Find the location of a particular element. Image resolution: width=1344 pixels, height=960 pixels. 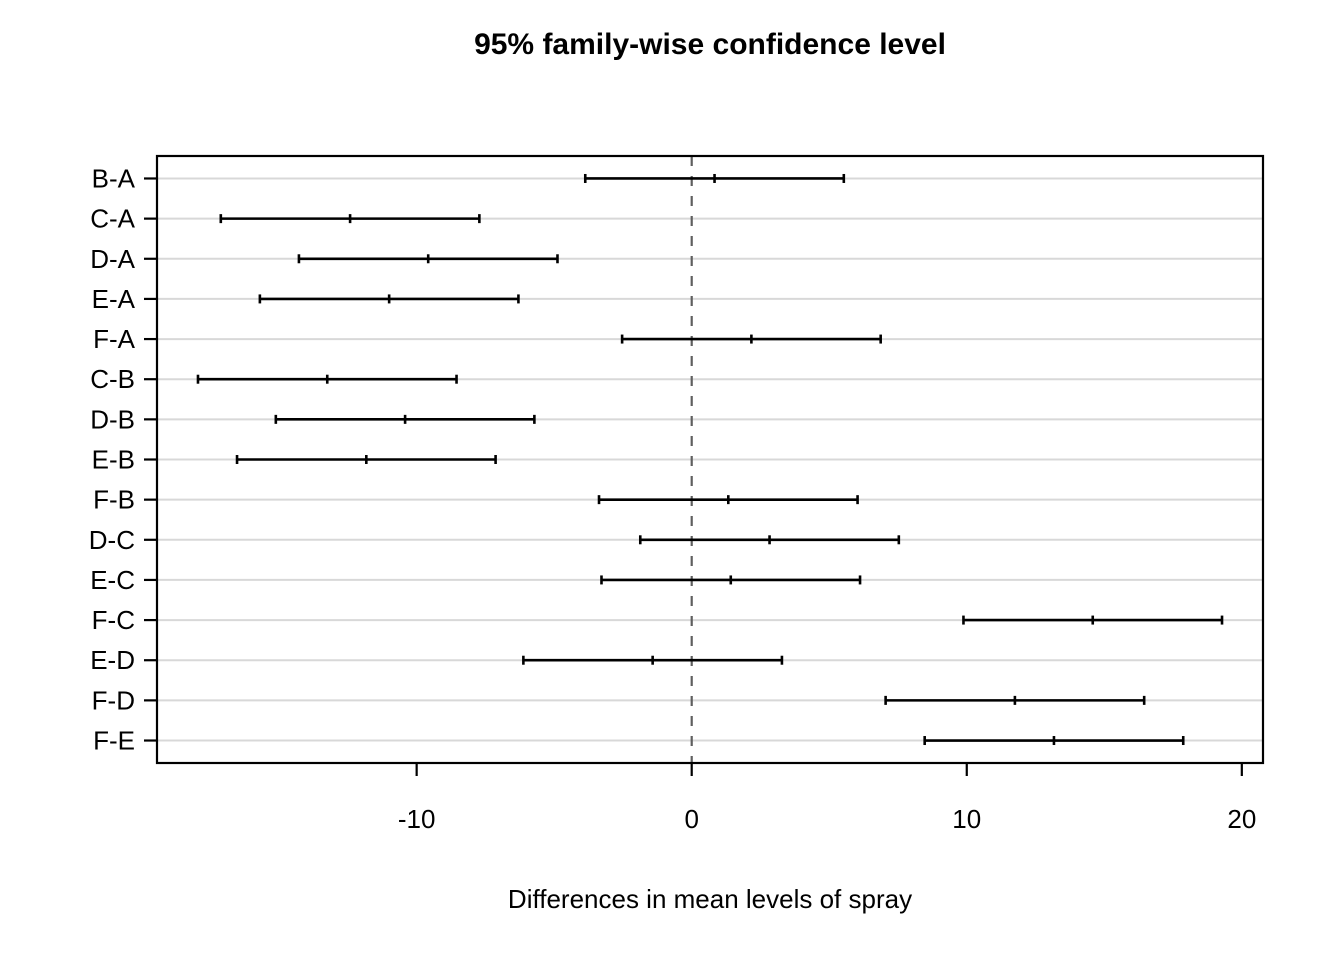

y-axis-tick-label: D-A is located at coordinates (112, 259).